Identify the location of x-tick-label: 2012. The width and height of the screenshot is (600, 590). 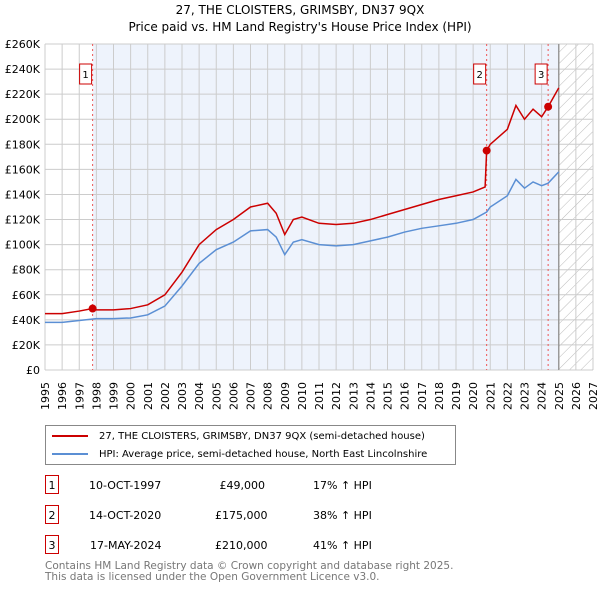
(336, 396).